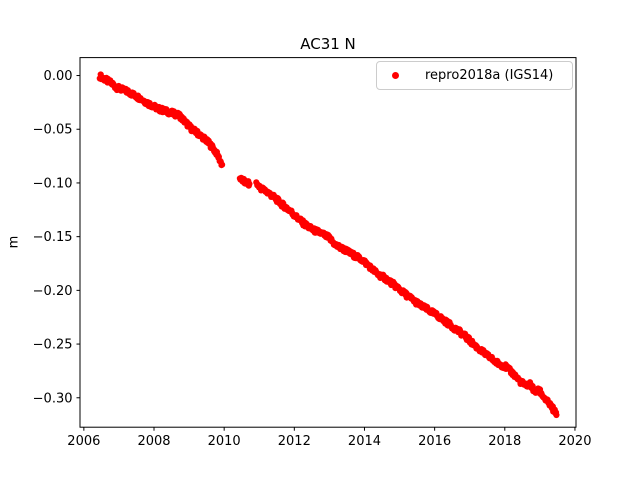  Describe the element at coordinates (574, 441) in the screenshot. I see `x-tick-label: 2020` at that location.